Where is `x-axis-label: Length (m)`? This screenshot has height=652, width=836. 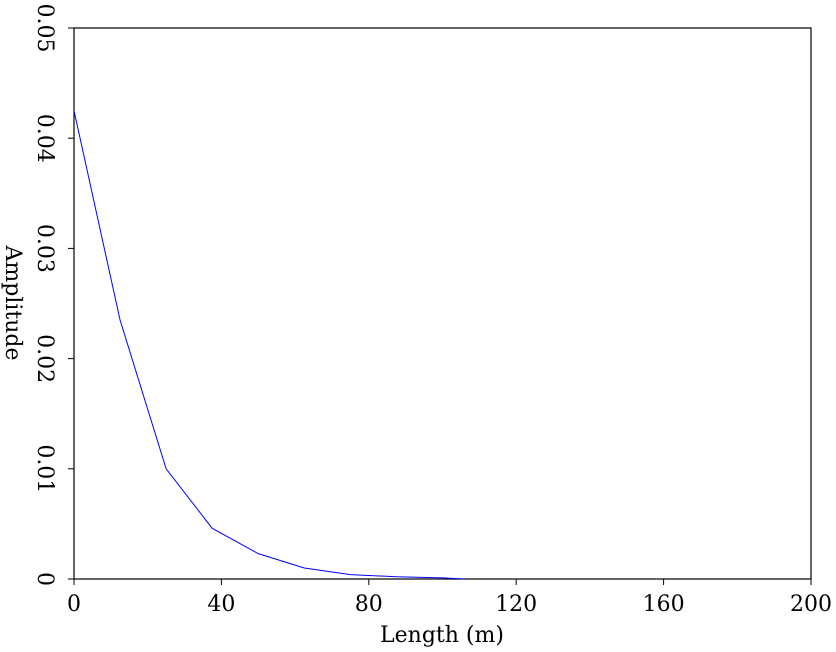 x-axis-label: Length (m) is located at coordinates (442, 635).